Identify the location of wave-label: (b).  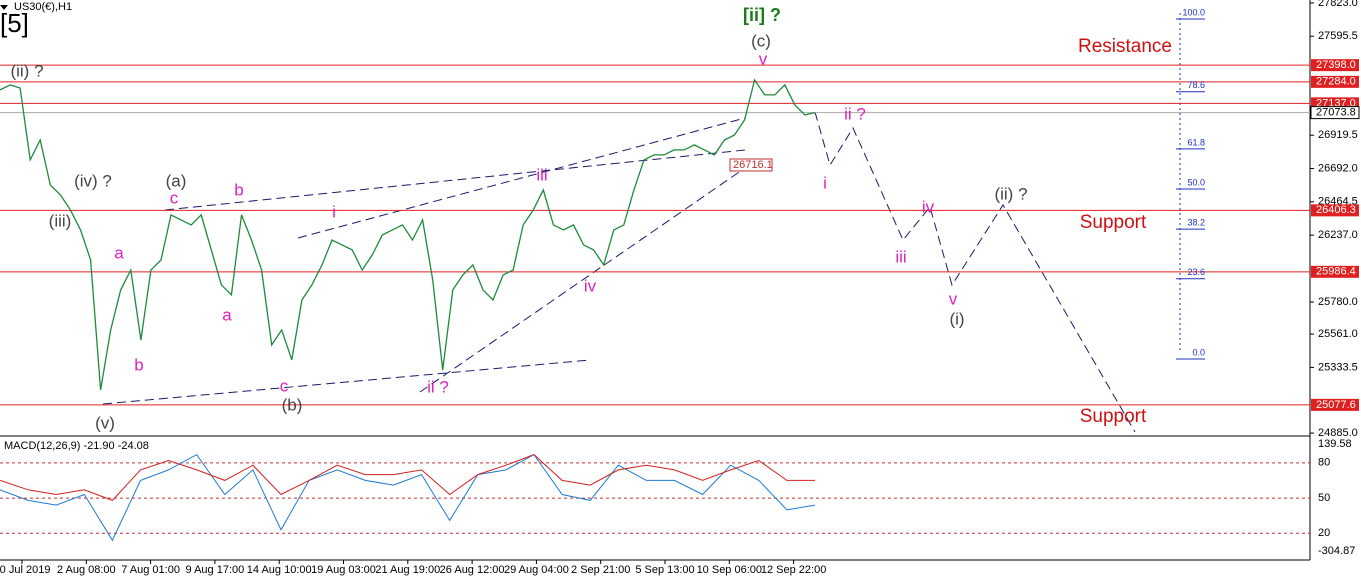
(292, 404).